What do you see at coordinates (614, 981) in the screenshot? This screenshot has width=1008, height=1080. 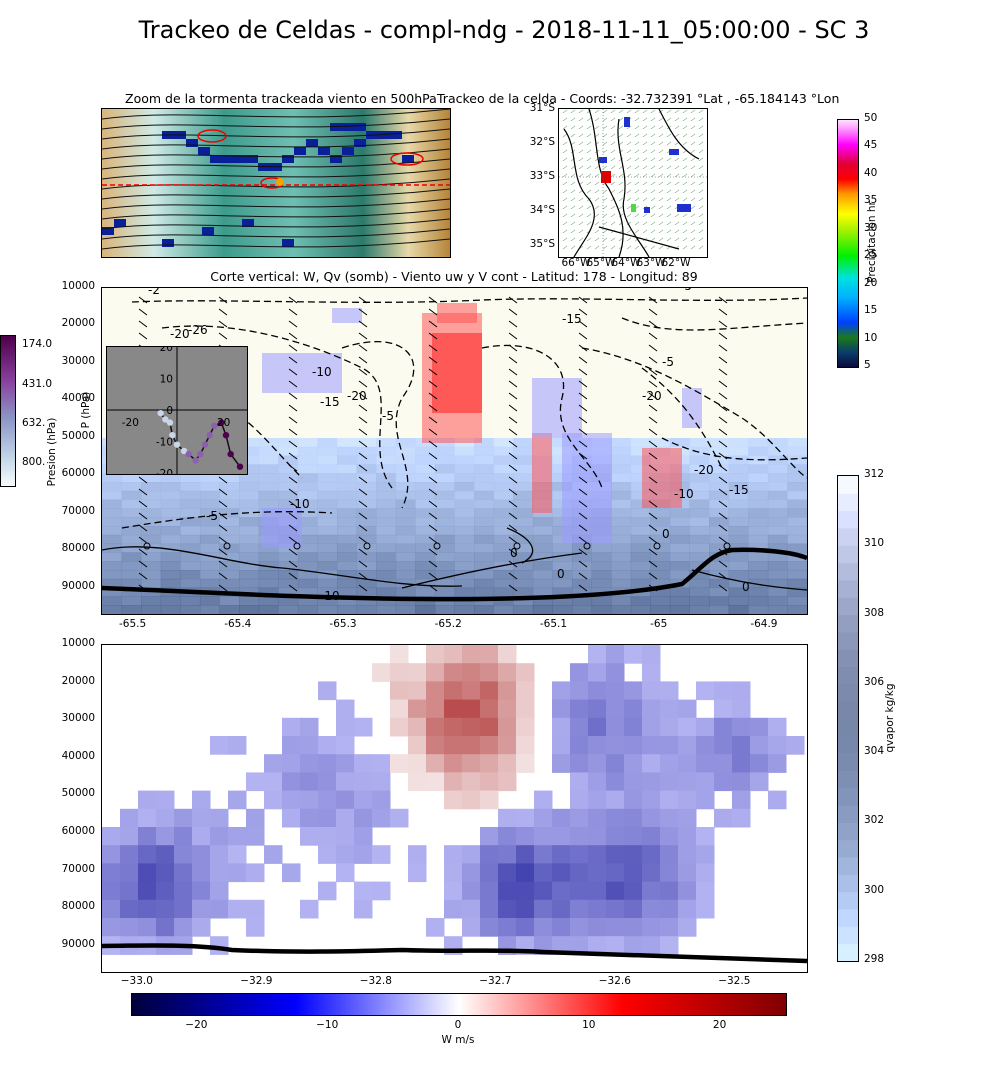 I see `w-x-tick: −32.6` at bounding box center [614, 981].